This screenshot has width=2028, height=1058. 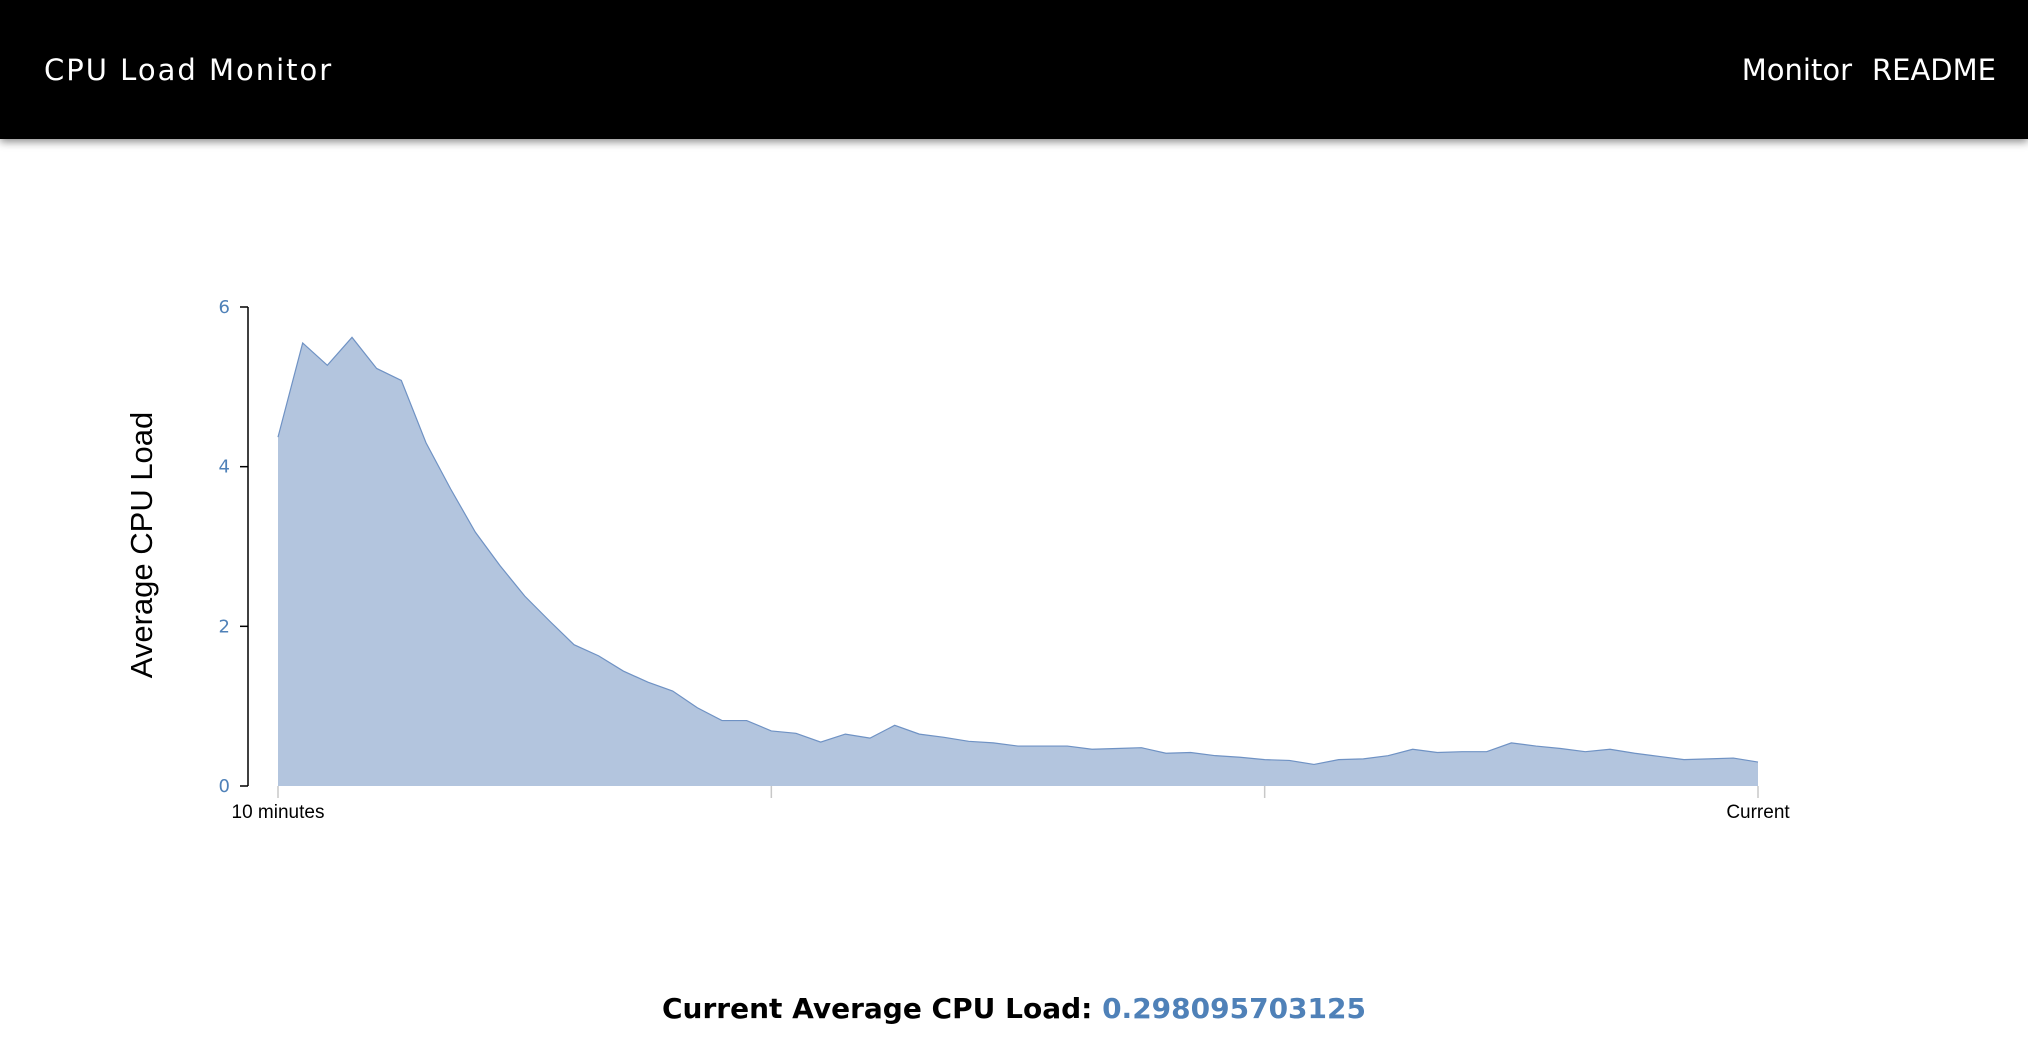 What do you see at coordinates (1014, 69) in the screenshot?
I see `top-navbar: CPU Load Monitor Monitor README` at bounding box center [1014, 69].